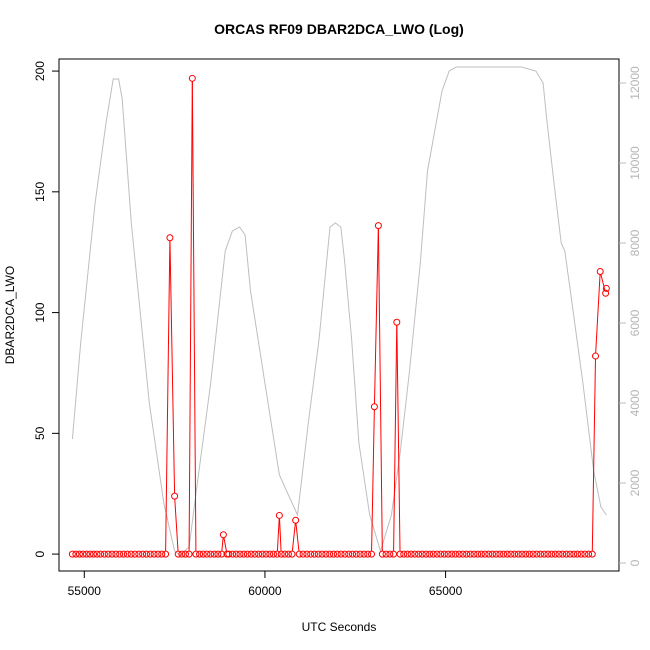  I want to click on y-axis-label: DBAR2DCA_LWO, so click(10, 315).